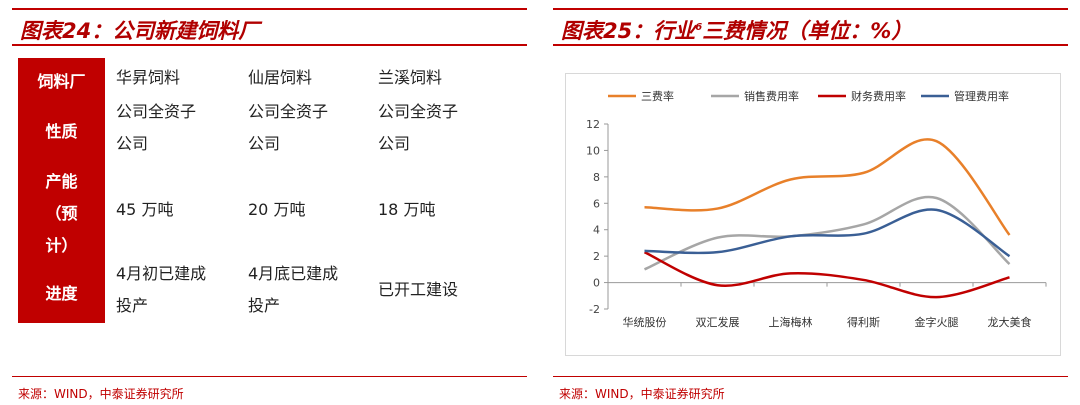 The height and width of the screenshot is (405, 1080). I want to click on x-tick-label: 得利斯, so click(863, 322).